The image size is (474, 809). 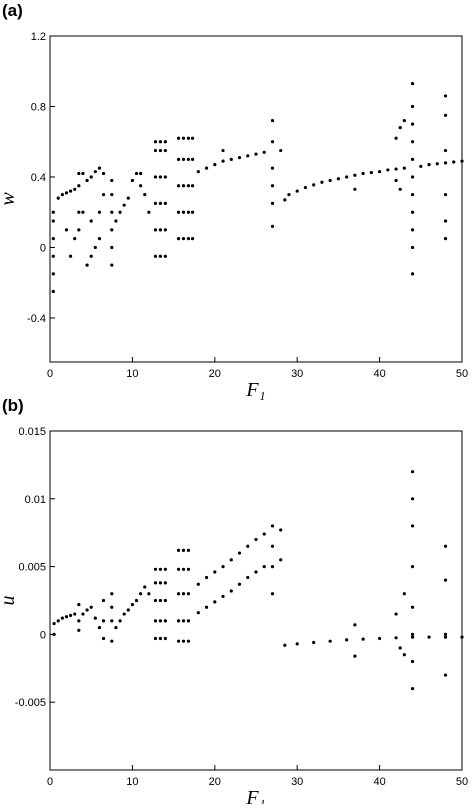 What do you see at coordinates (35, 500) in the screenshot?
I see `y-tick-label: 0.01` at bounding box center [35, 500].